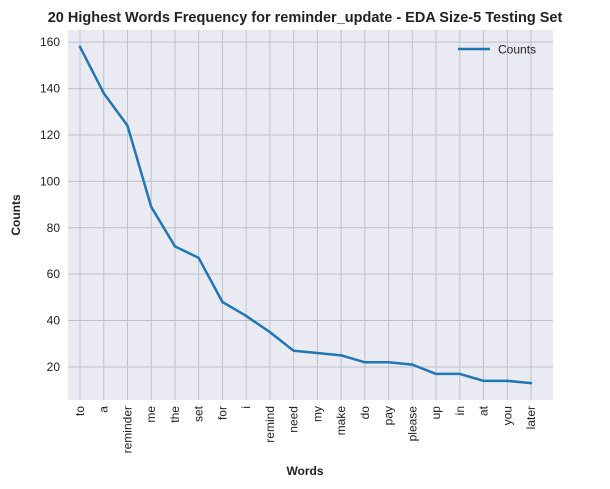  What do you see at coordinates (16, 215) in the screenshot?
I see `y-axis-label: Counts` at bounding box center [16, 215].